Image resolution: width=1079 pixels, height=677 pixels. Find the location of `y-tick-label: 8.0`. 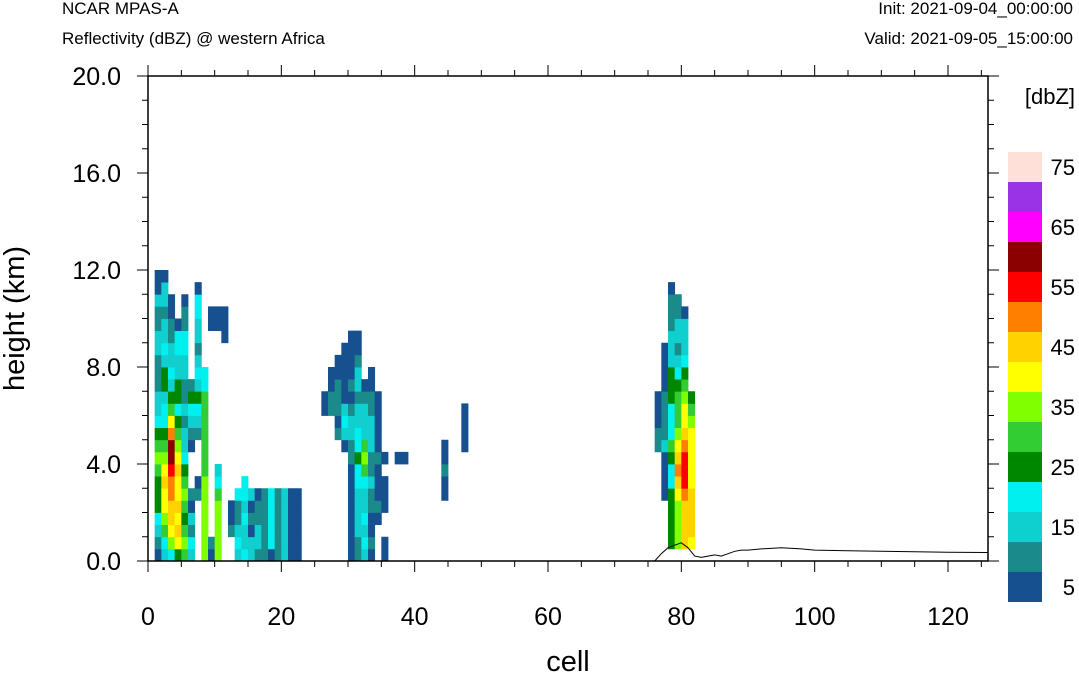

y-tick-label: 8.0 is located at coordinates (103, 368).